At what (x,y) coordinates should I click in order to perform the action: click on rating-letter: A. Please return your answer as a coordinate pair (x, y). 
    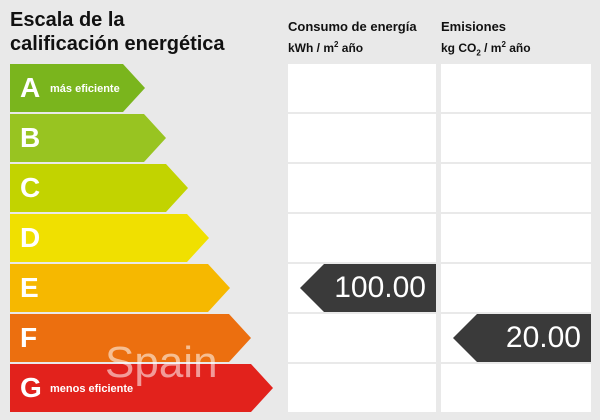
    Looking at the image, I should click on (30, 87).